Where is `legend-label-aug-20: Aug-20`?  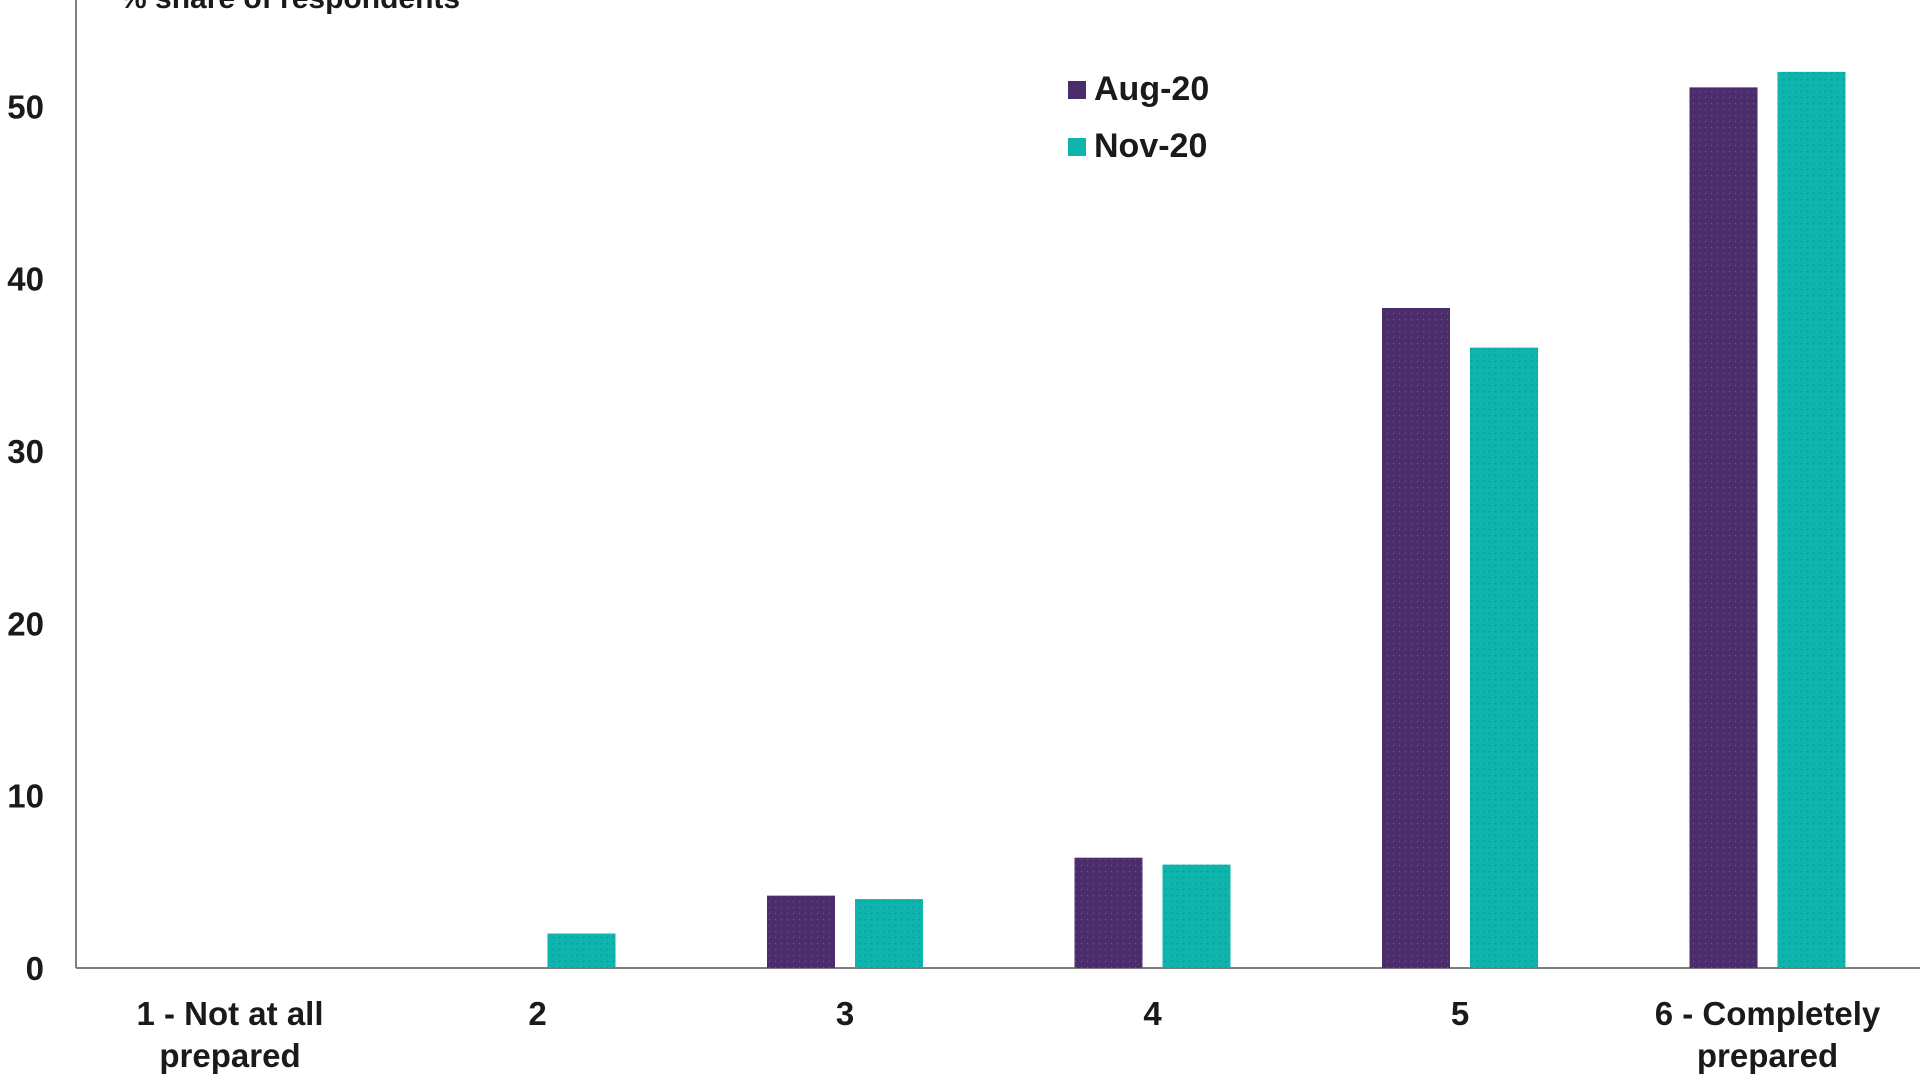 legend-label-aug-20: Aug-20 is located at coordinates (1151, 89).